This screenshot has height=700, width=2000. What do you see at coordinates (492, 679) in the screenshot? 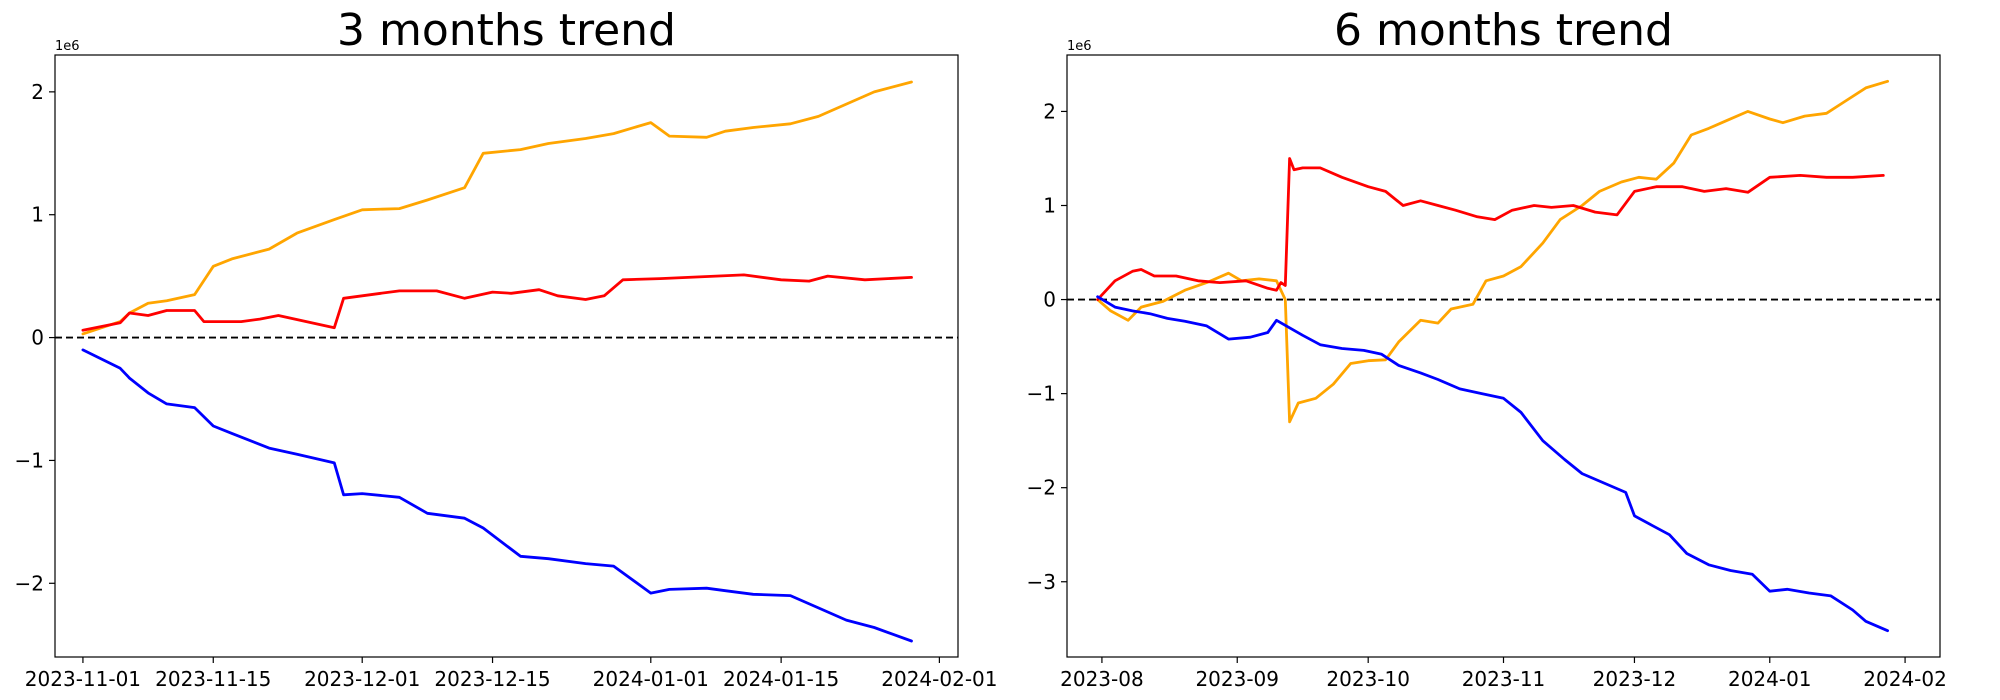
I see `x-tick-label: 2023-12-15` at bounding box center [492, 679].